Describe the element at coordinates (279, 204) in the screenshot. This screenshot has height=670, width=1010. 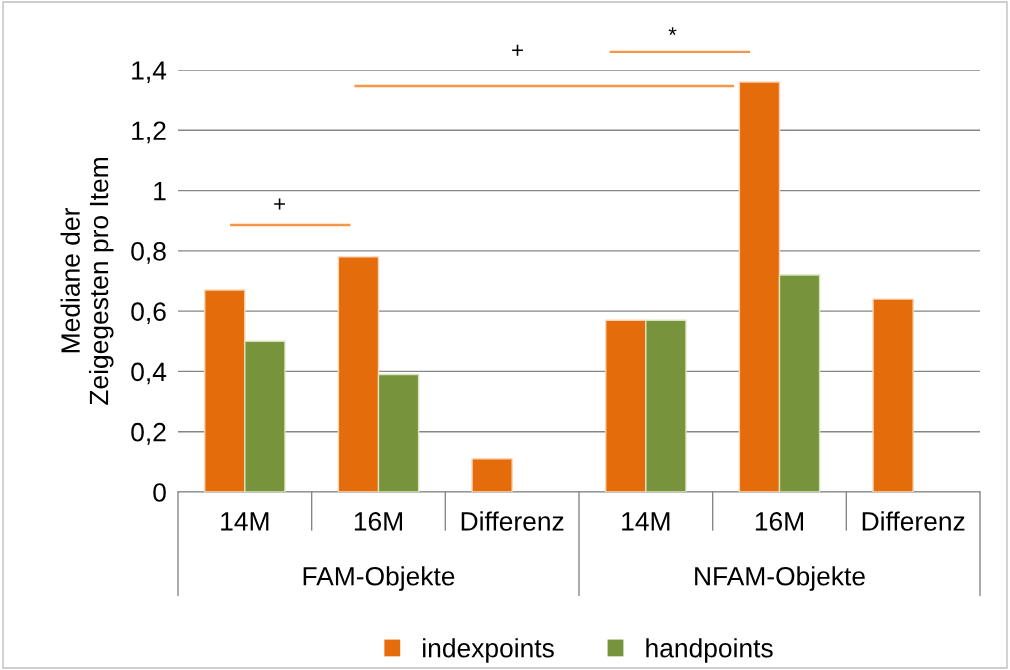
I see `annotation: +` at that location.